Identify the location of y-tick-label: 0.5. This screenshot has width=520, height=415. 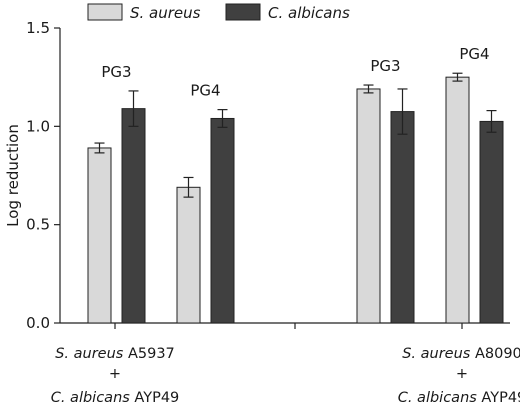
(38, 225).